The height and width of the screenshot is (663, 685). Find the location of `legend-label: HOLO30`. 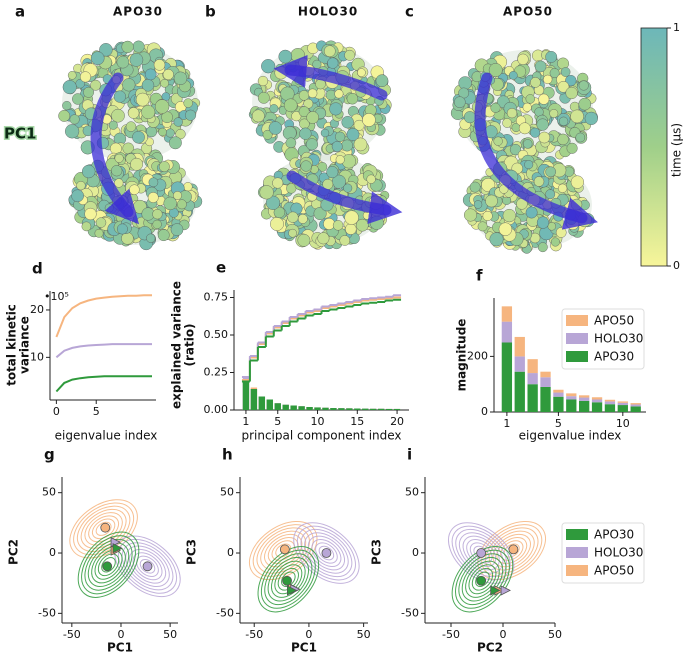

legend-label: HOLO30 is located at coordinates (618, 339).